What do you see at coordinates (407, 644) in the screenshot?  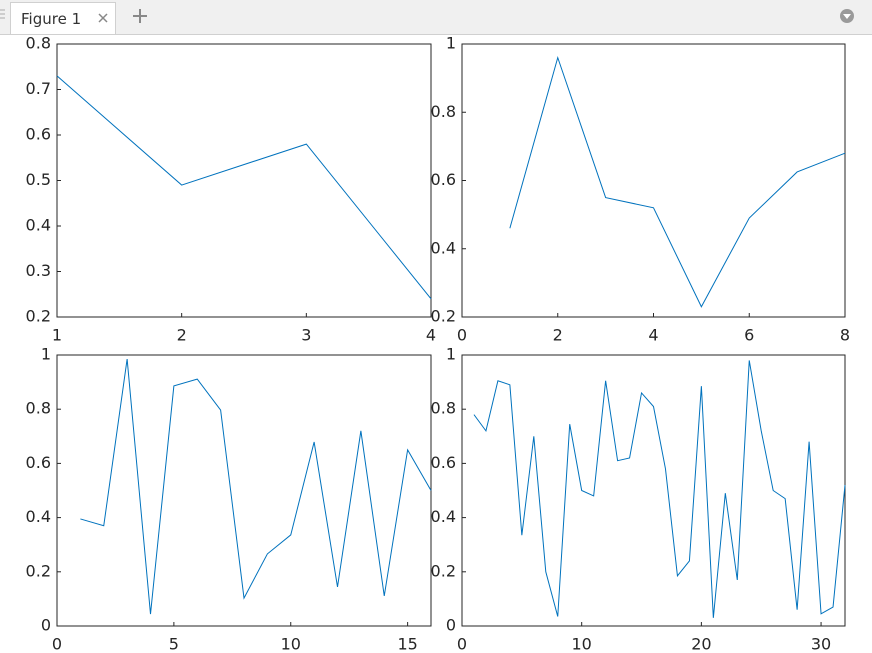 I see `x-tick-label: 15` at bounding box center [407, 644].